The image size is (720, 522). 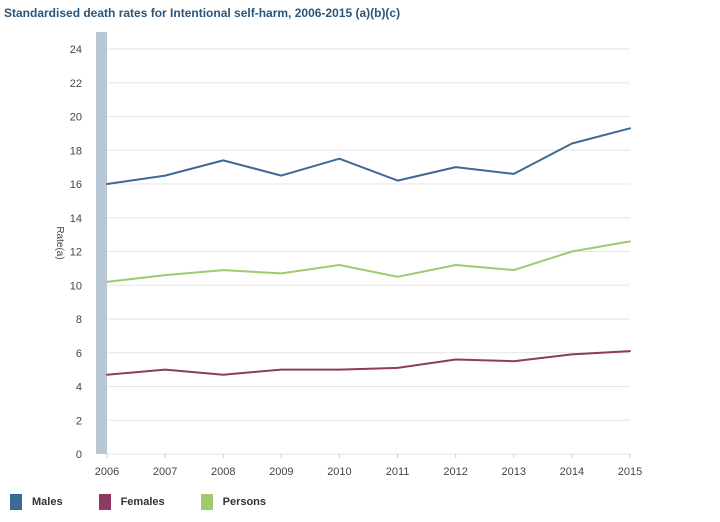 What do you see at coordinates (101, 243) in the screenshot?
I see `y-axis-bar` at bounding box center [101, 243].